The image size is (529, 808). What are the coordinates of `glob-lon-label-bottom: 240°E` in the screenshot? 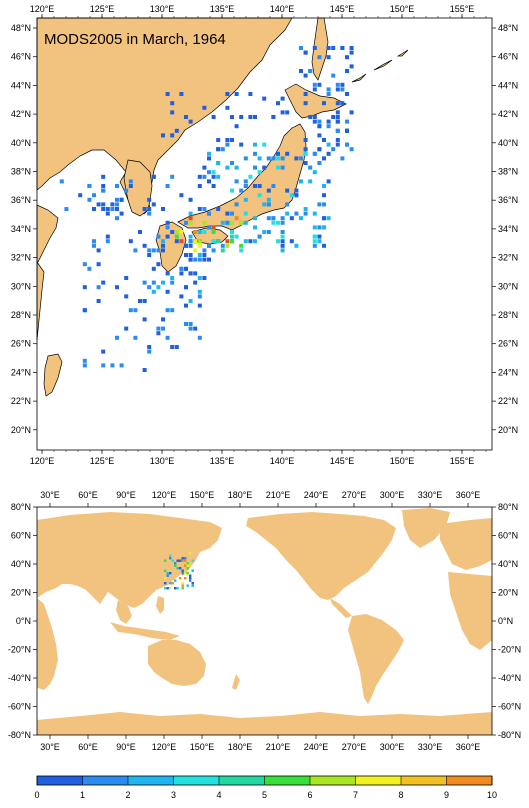 It's located at (316, 747).